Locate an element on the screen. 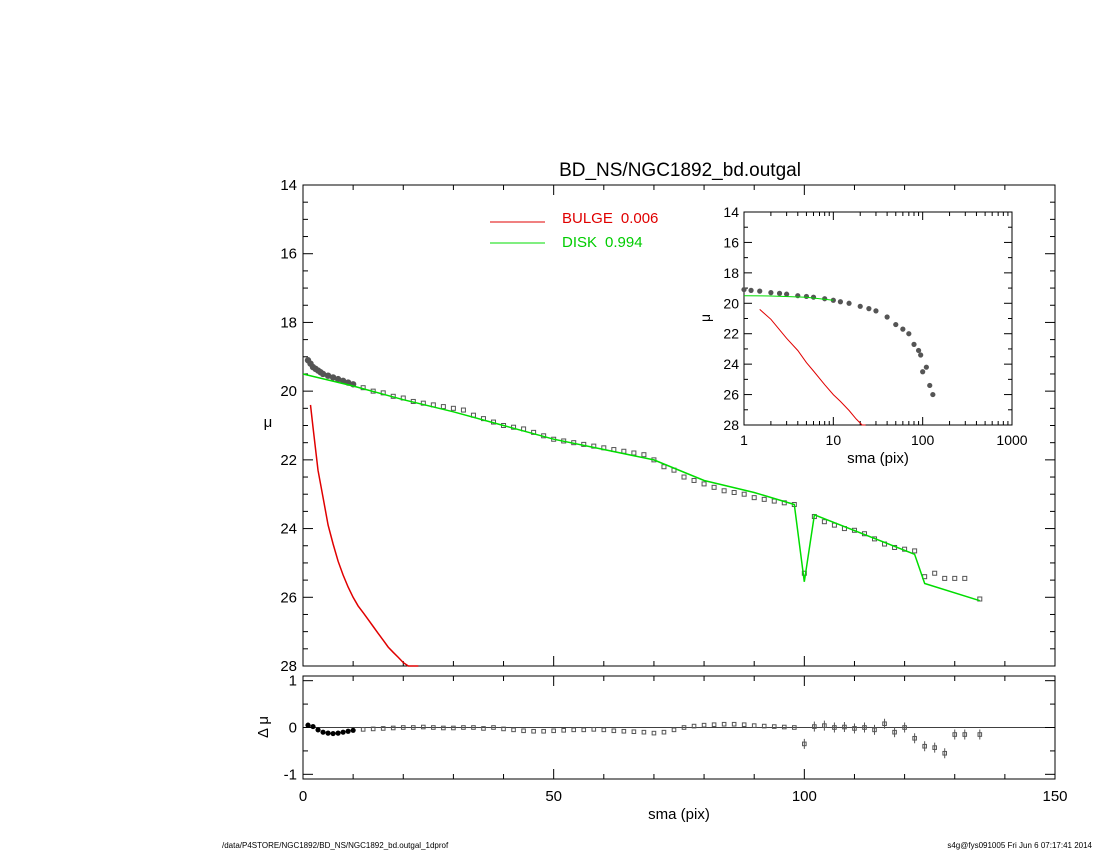 Image resolution: width=1100 pixels, height=850 pixels. main-y-tick-label: 22 is located at coordinates (288, 460).